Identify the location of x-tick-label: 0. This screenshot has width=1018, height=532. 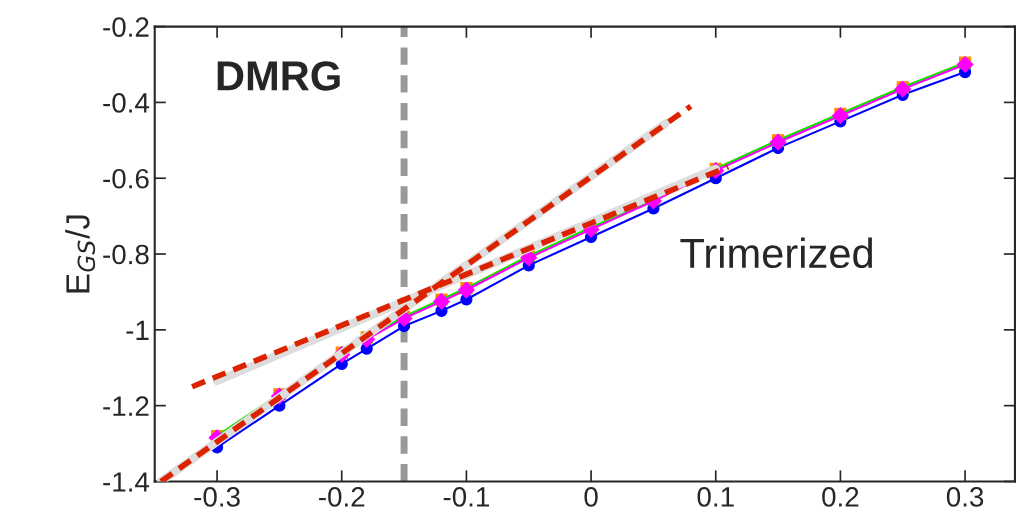
(591, 497).